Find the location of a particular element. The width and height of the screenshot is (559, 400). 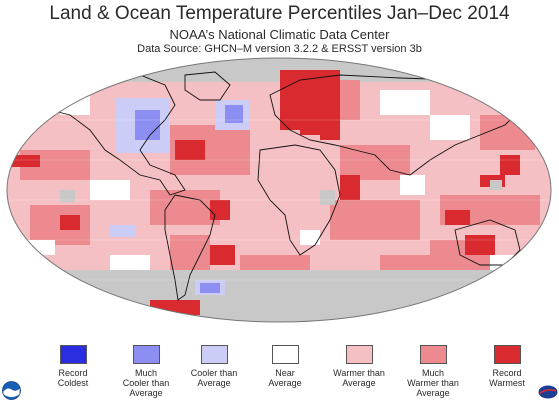

legend-near-average: Near Average is located at coordinates (285, 366).